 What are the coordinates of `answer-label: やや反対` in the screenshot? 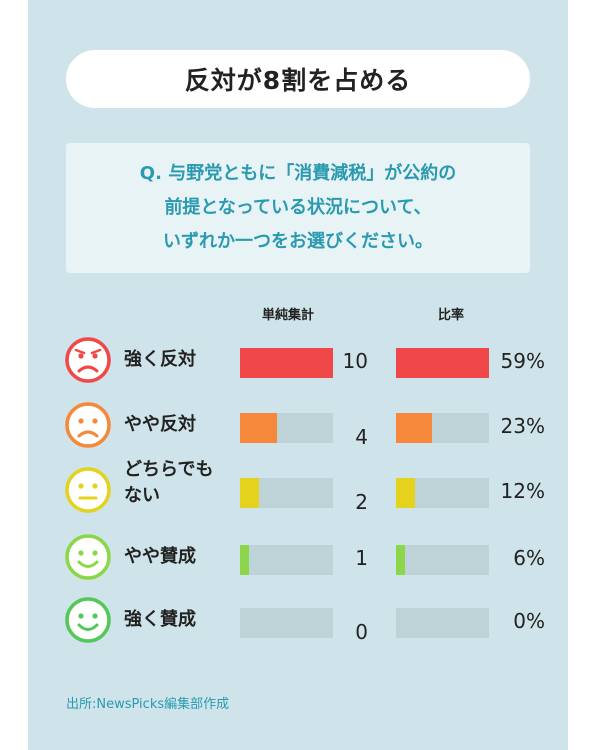 It's located at (160, 424).